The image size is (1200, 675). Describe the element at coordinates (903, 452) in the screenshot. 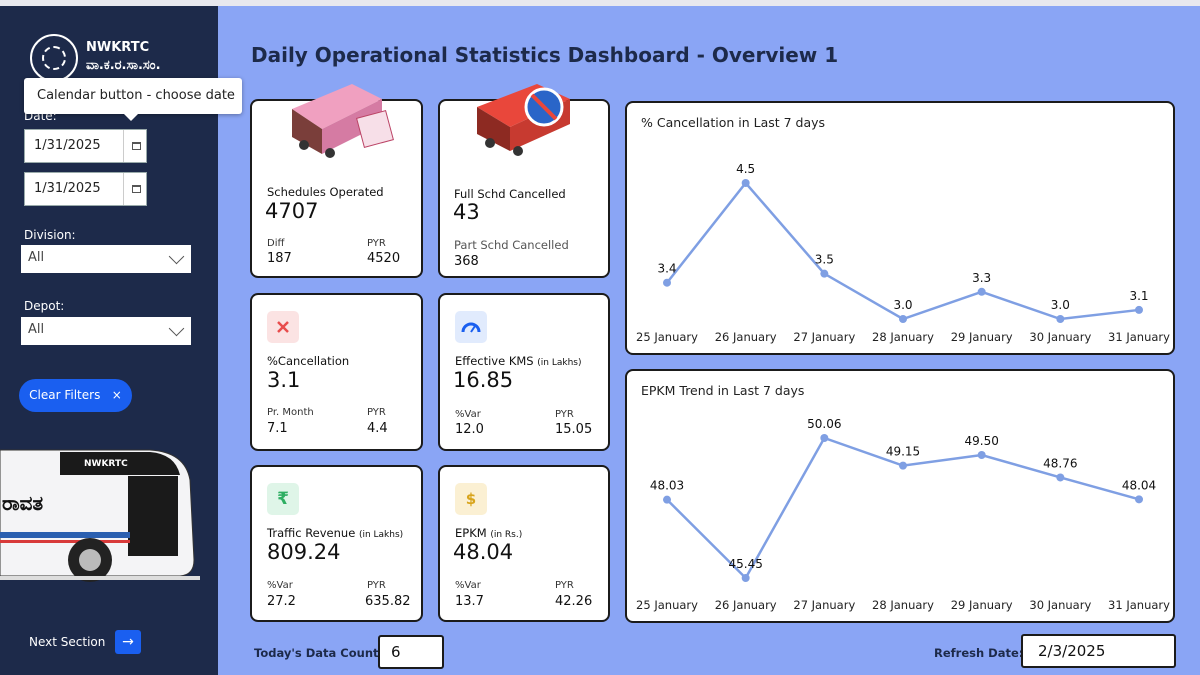

I see `data-label: 49.15` at that location.